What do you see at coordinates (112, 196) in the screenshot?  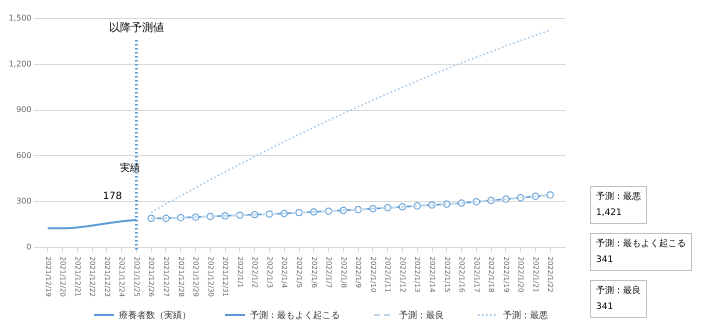 I see `data-label: 178` at bounding box center [112, 196].